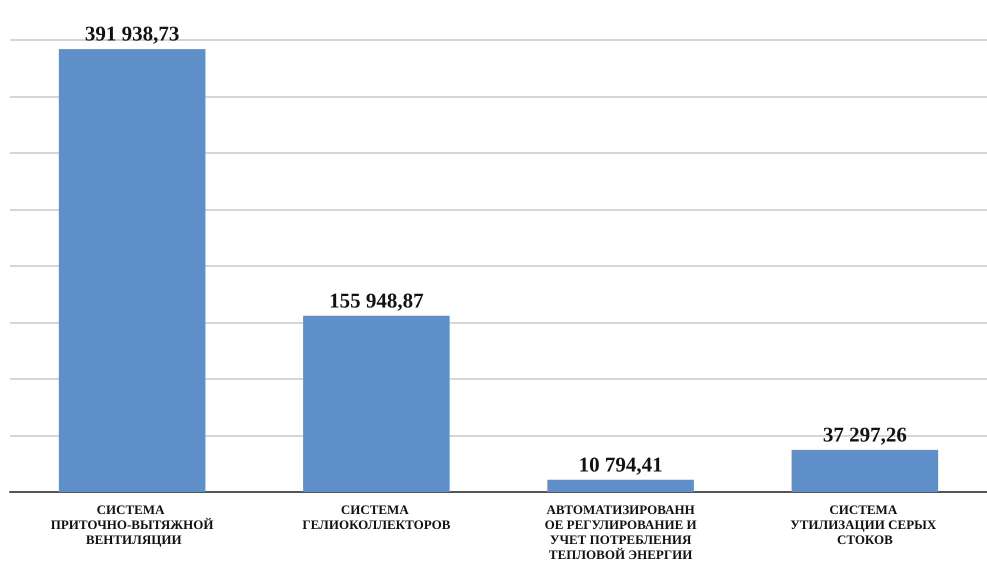 This screenshot has height=582, width=987. Describe the element at coordinates (132, 524) in the screenshot. I see `x-tick-label: СИСТЕМА ПРИТОЧНО-ВЫТЯЖНОЙ ВЕНТИЛЯЦИИ` at that location.